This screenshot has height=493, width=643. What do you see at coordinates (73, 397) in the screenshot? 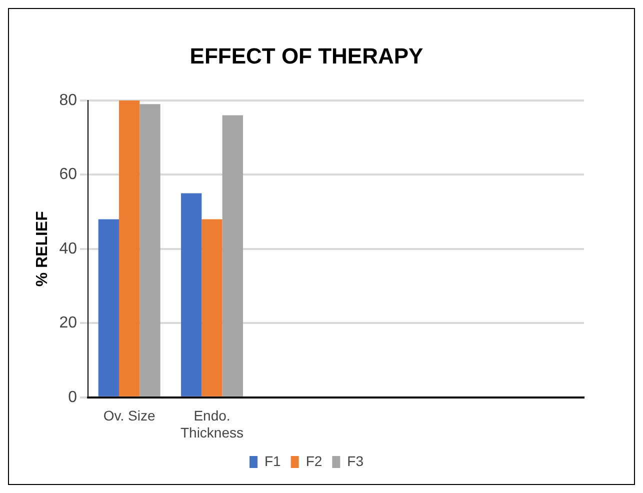
I see `y-tick-label: 0` at bounding box center [73, 397].